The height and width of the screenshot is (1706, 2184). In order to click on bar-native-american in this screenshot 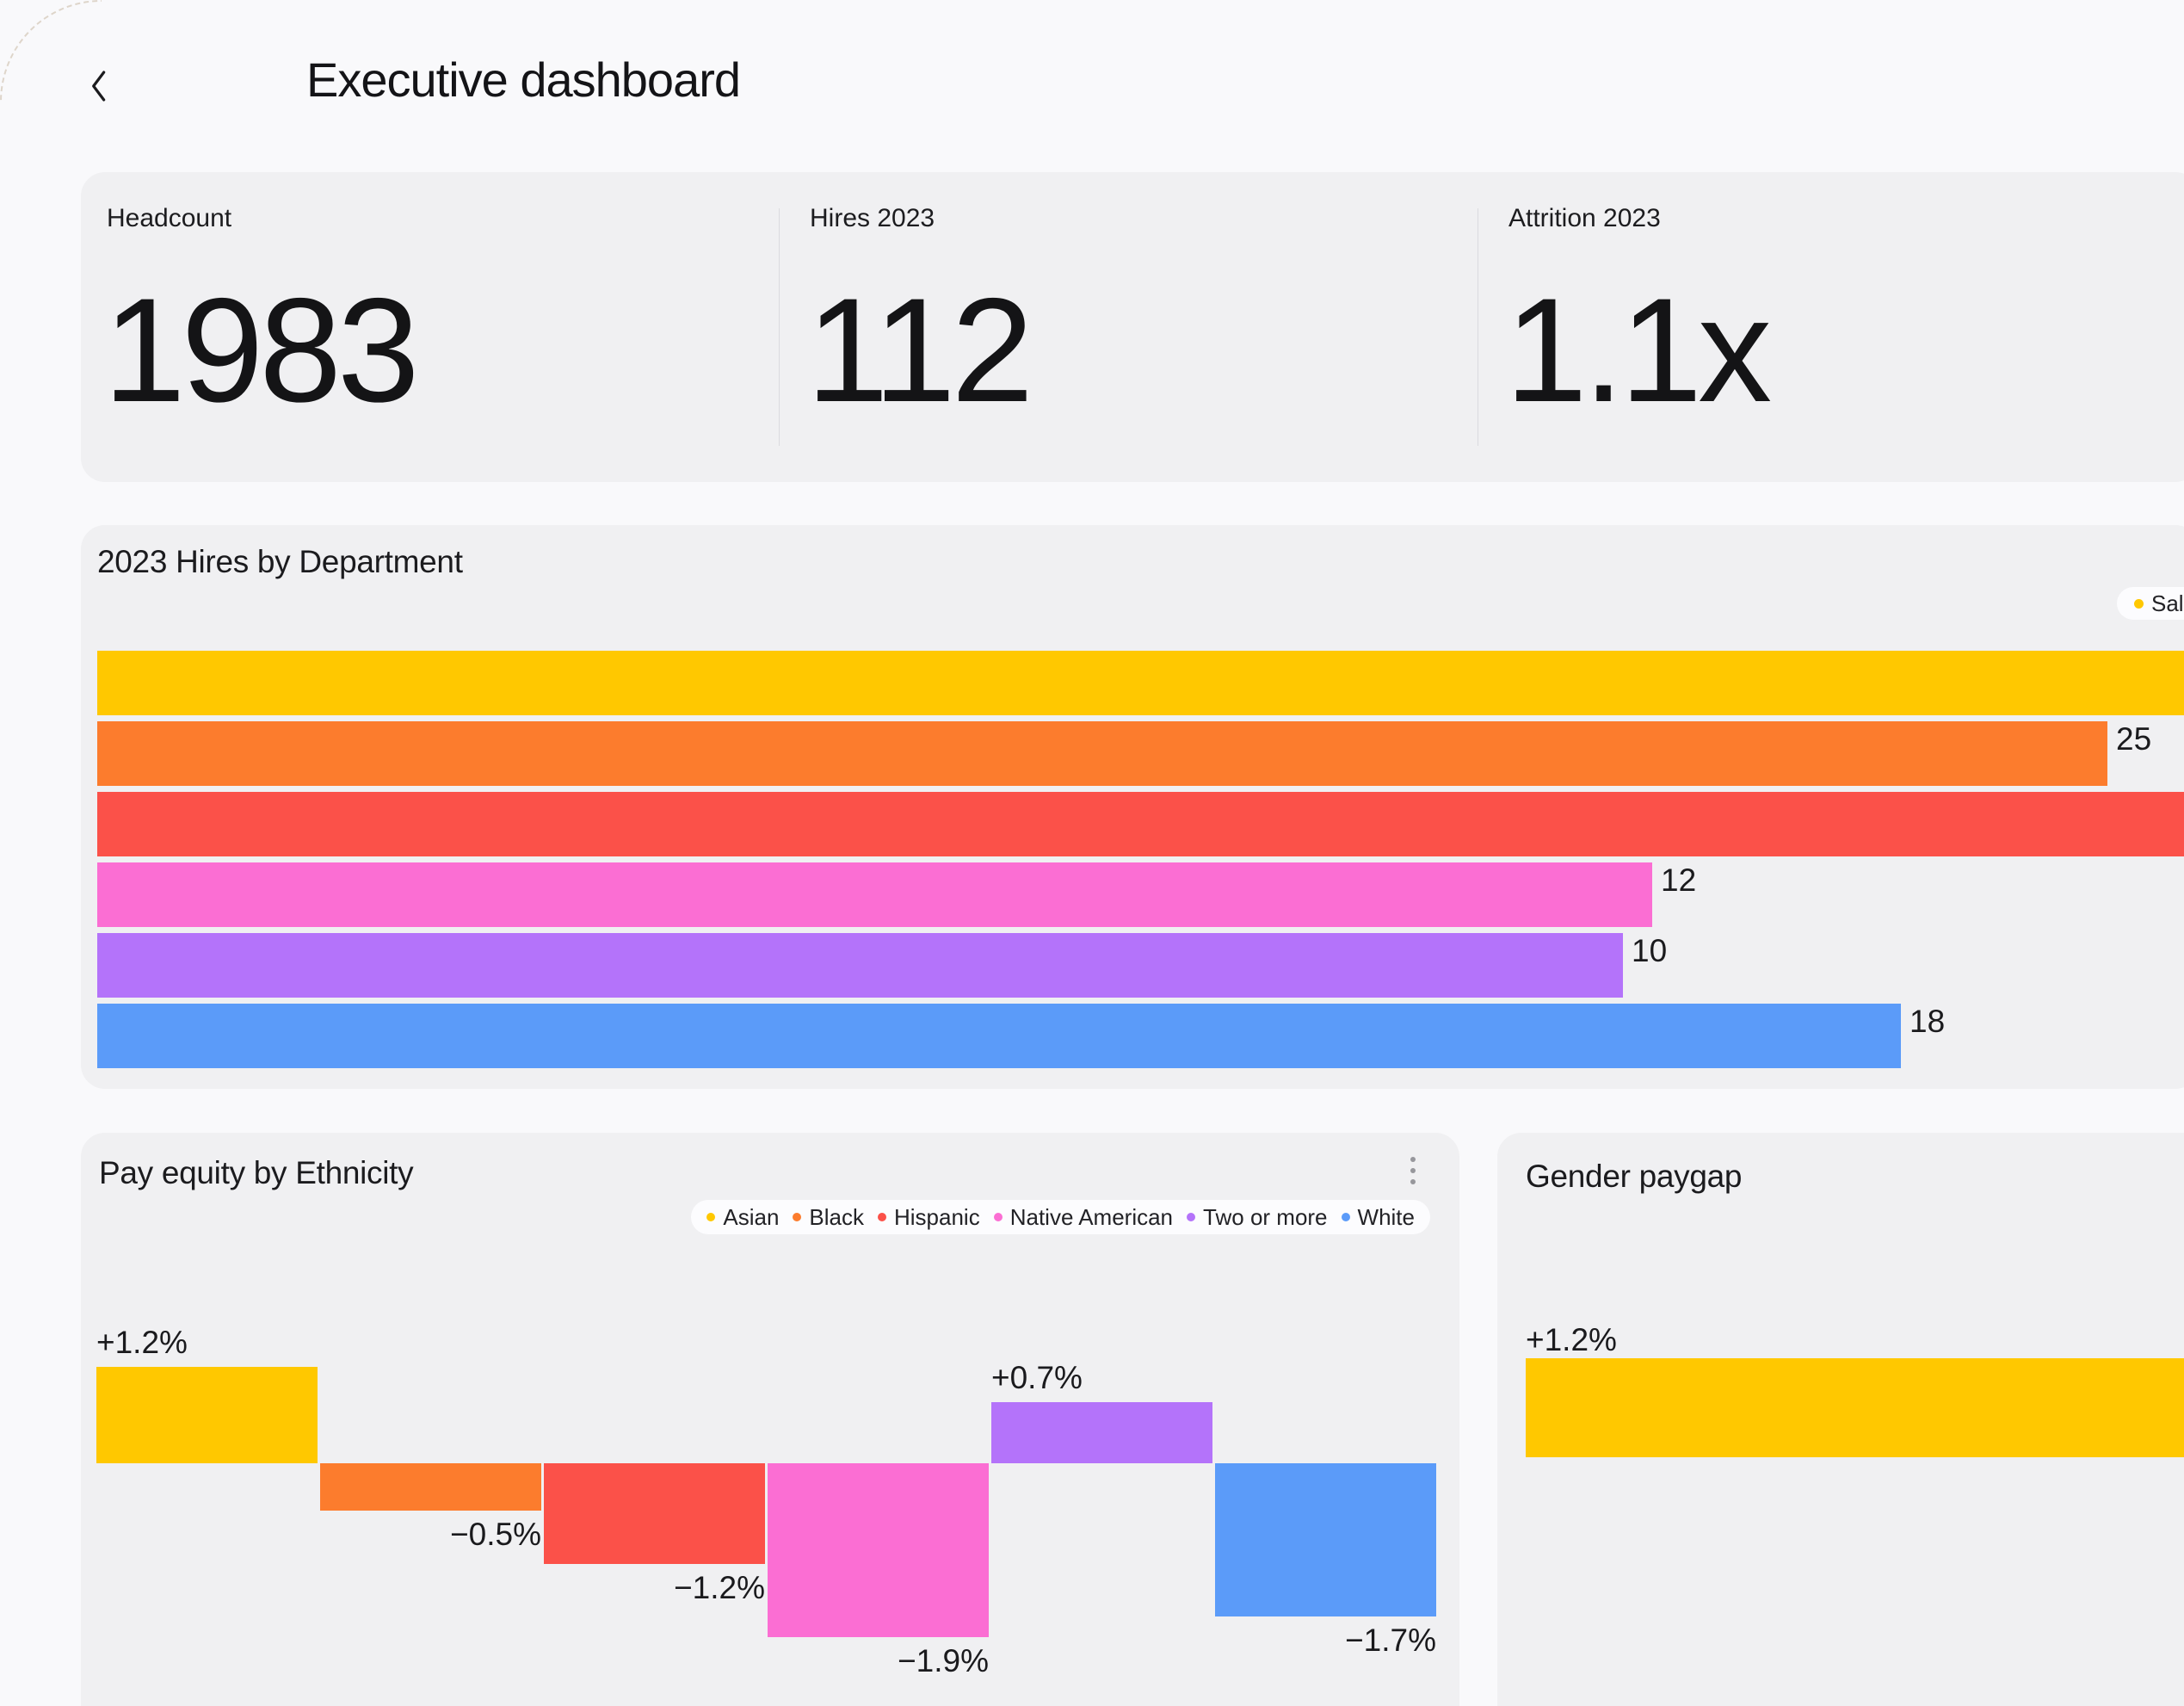, I will do `click(879, 1550)`.